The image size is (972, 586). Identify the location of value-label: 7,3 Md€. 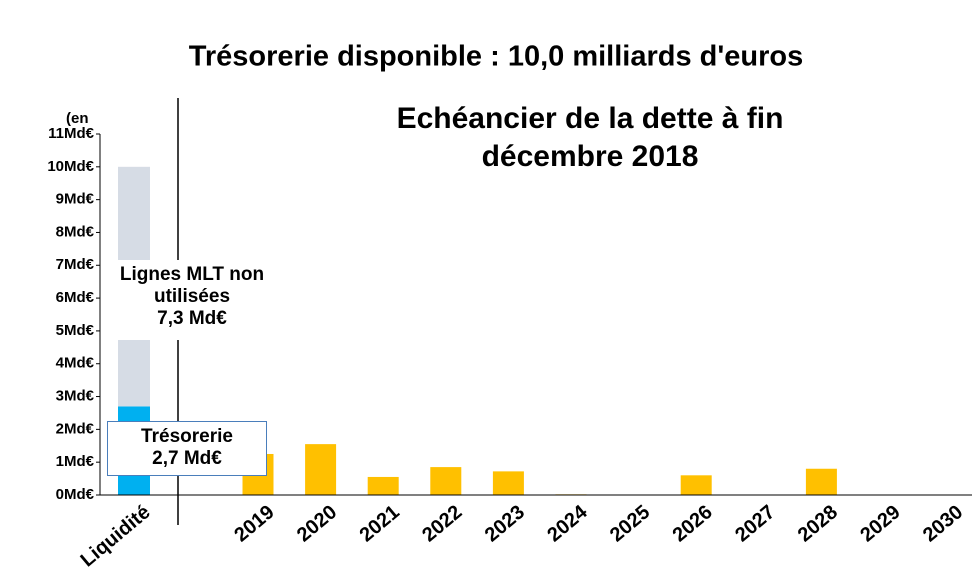
(192, 318).